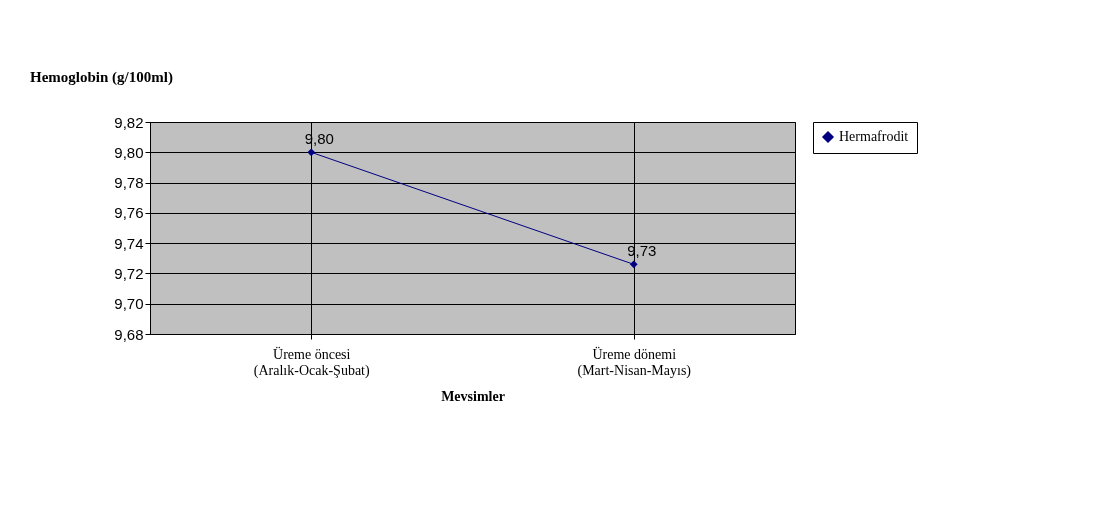 This screenshot has height=511, width=1093. Describe the element at coordinates (634, 362) in the screenshot. I see `x-tick-label: Üreme dönemi (Mart-Nisan-Mayıs)` at that location.